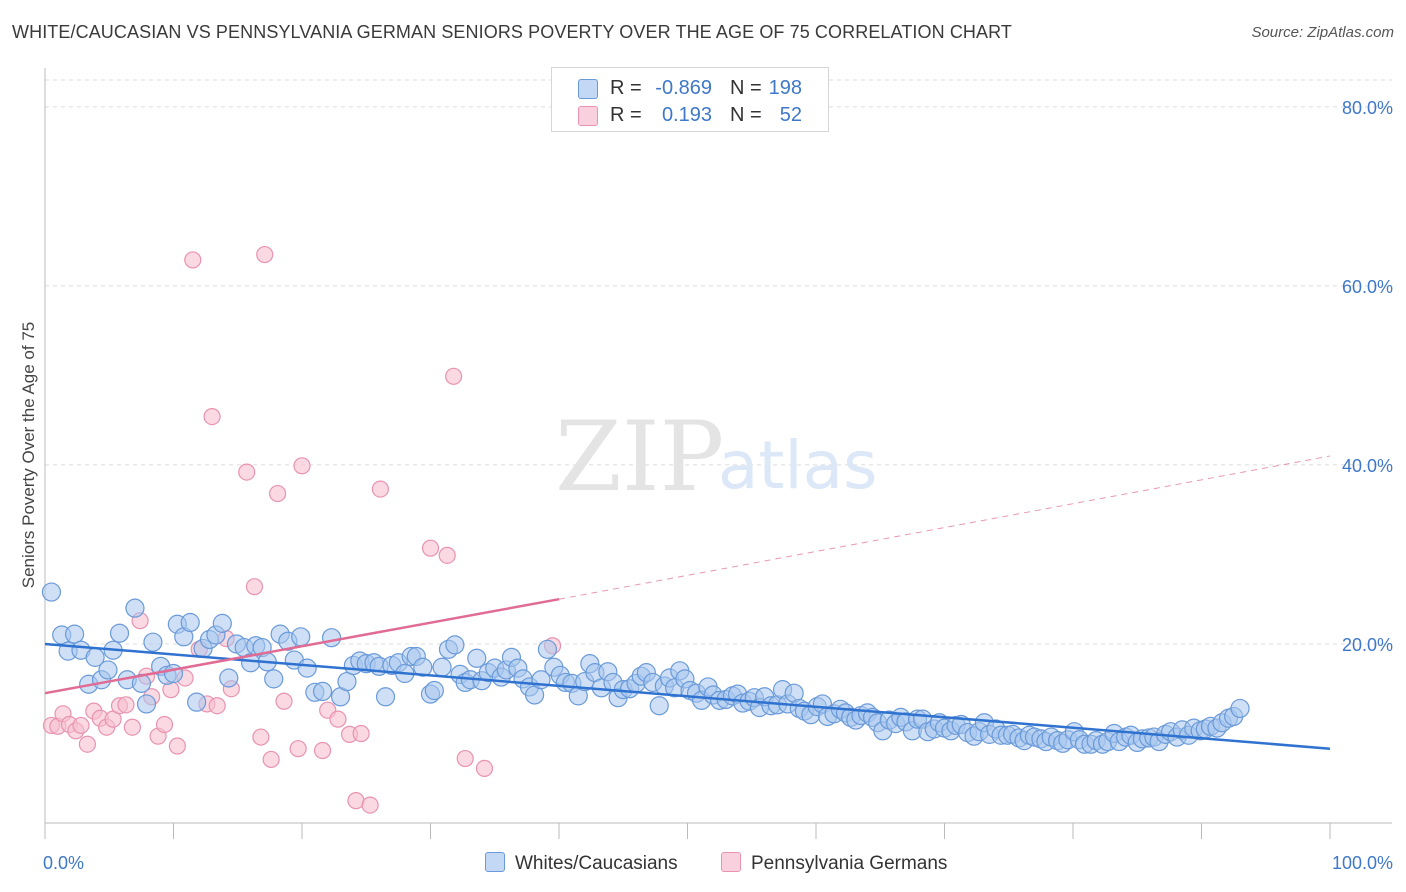 Image resolution: width=1406 pixels, height=892 pixels. I want to click on y-tick-label: 40.0%, so click(1367, 466).